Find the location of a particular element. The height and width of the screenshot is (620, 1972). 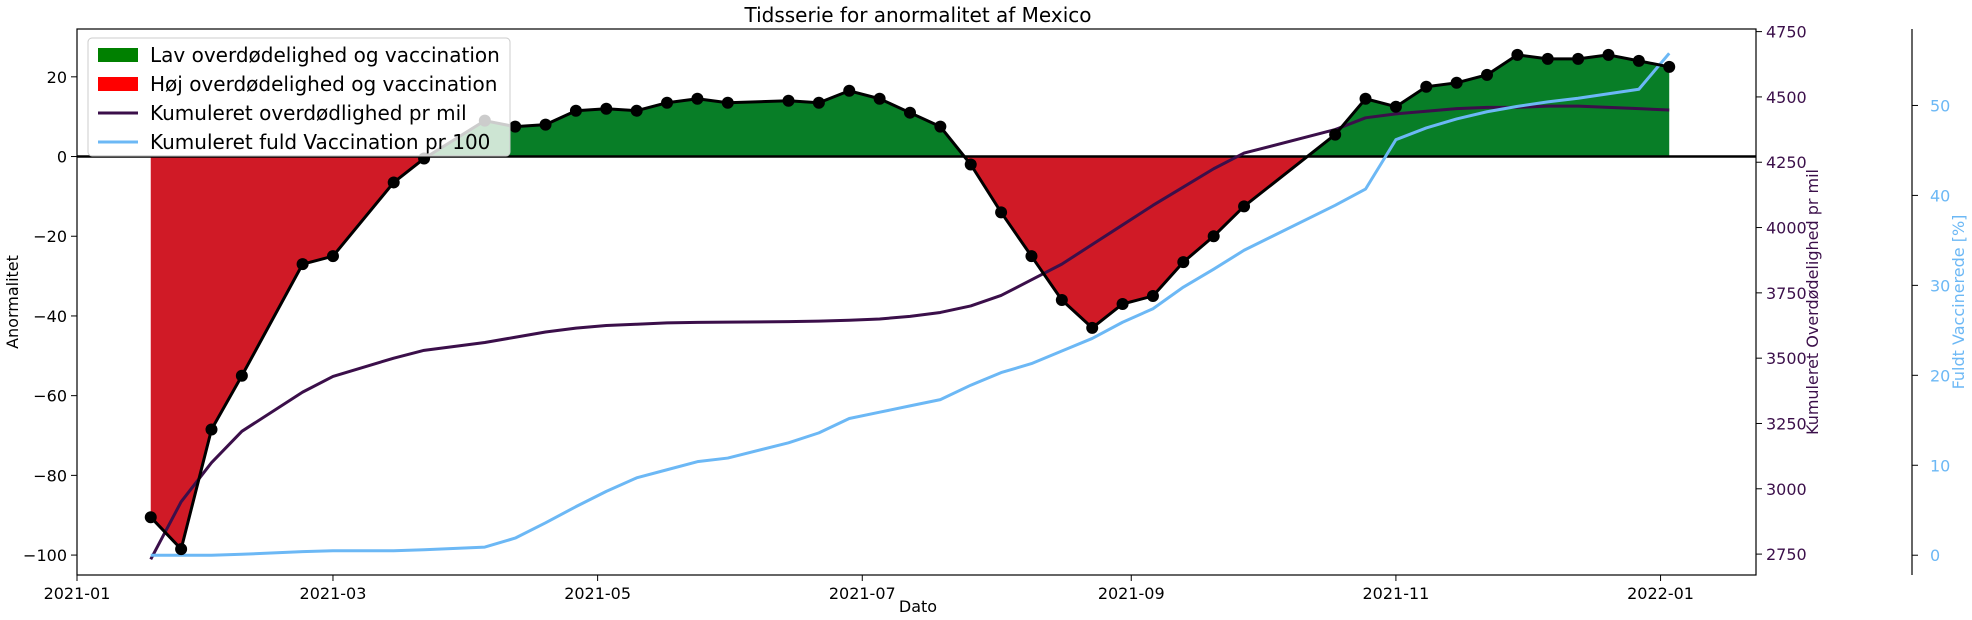

right1-tick-label-8: 2750 is located at coordinates (1786, 554).